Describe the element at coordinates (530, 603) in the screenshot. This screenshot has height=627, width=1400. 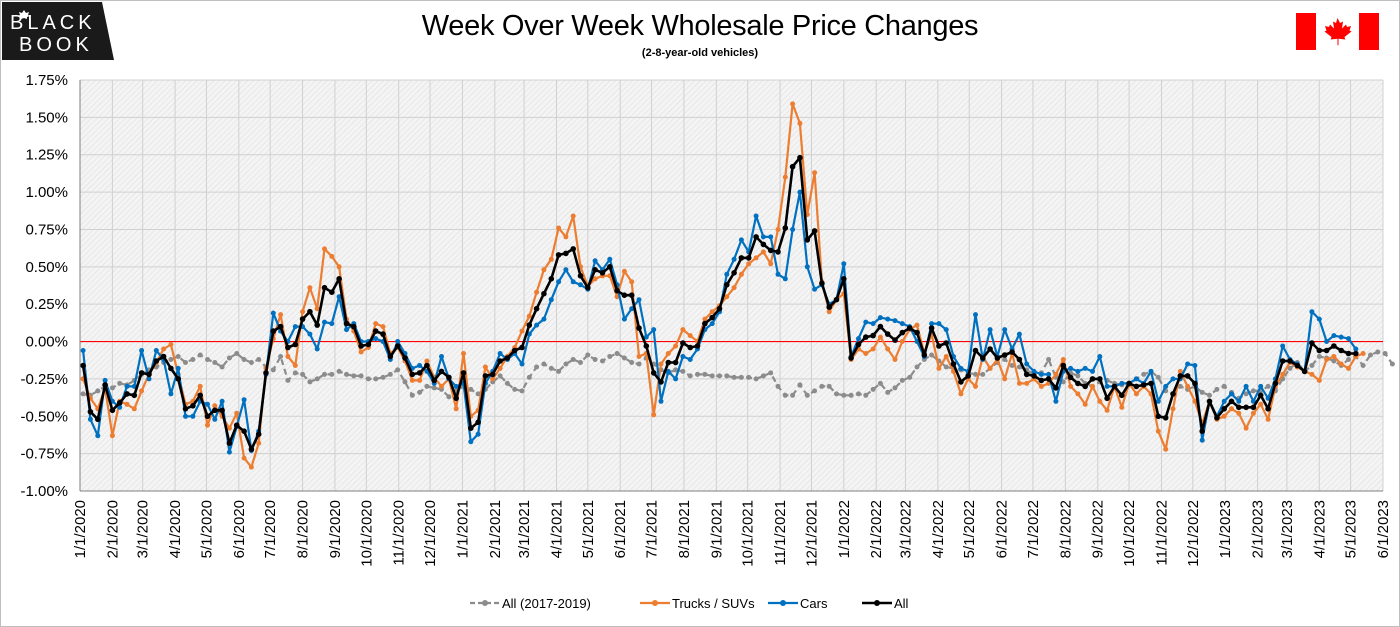
I see `legend-item-all-2017-2019: All (2017-2019)` at that location.